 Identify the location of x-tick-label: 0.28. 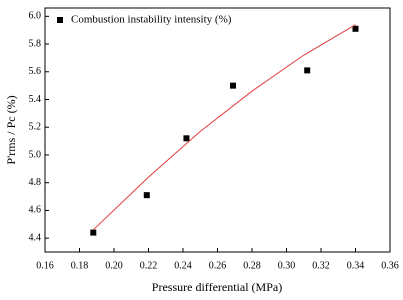
(252, 265).